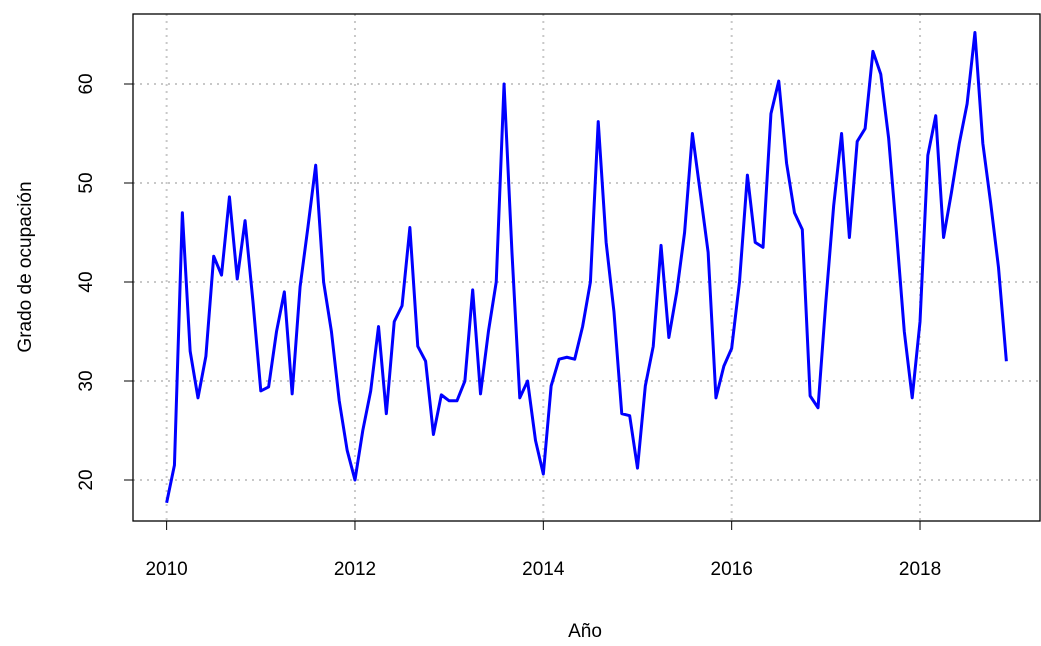 The height and width of the screenshot is (646, 1041). Describe the element at coordinates (355, 569) in the screenshot. I see `x-tick-label: 2012` at that location.